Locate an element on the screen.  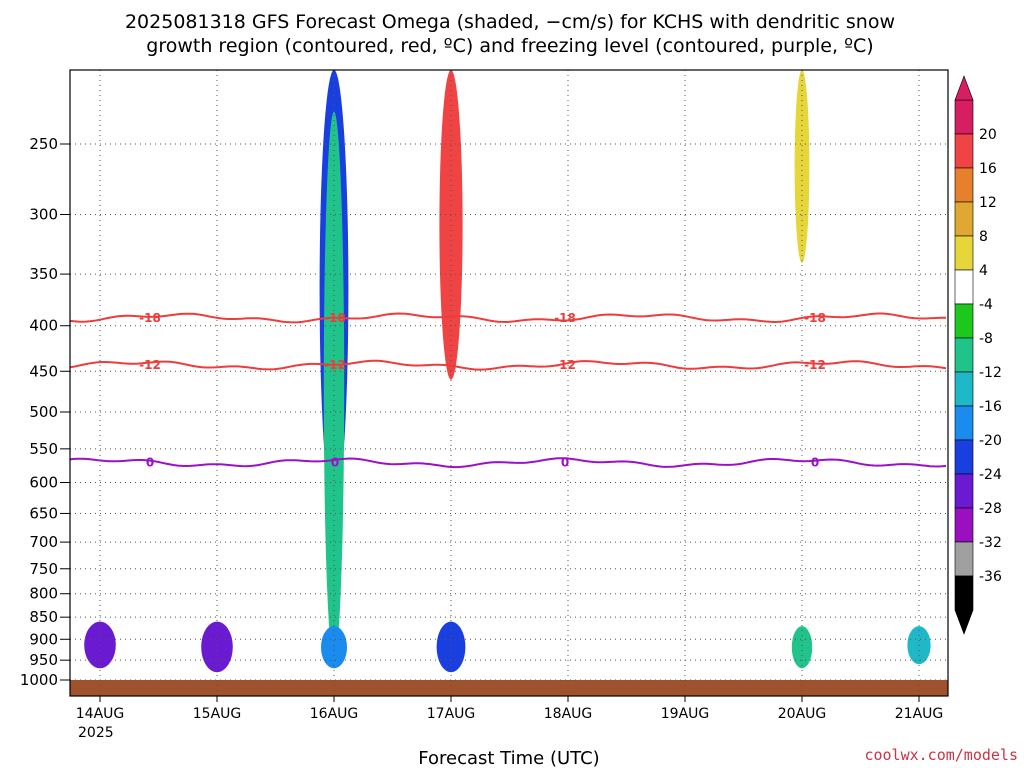
colorbar-tick-label: -36 is located at coordinates (990, 577).